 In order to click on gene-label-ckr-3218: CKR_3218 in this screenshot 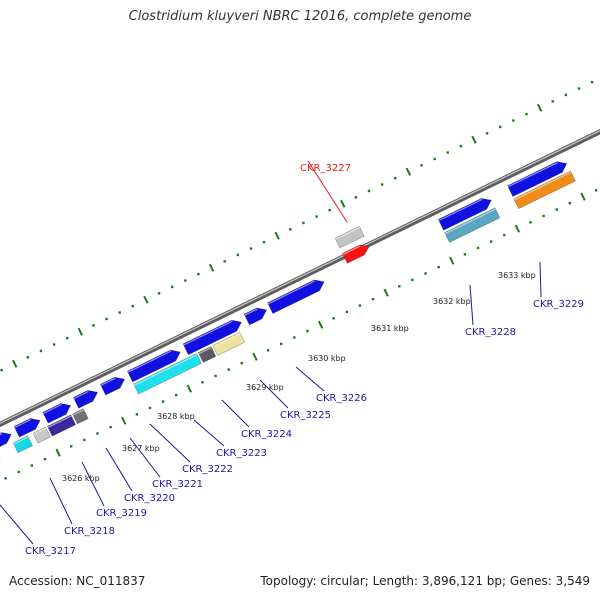, I will do `click(89, 531)`.